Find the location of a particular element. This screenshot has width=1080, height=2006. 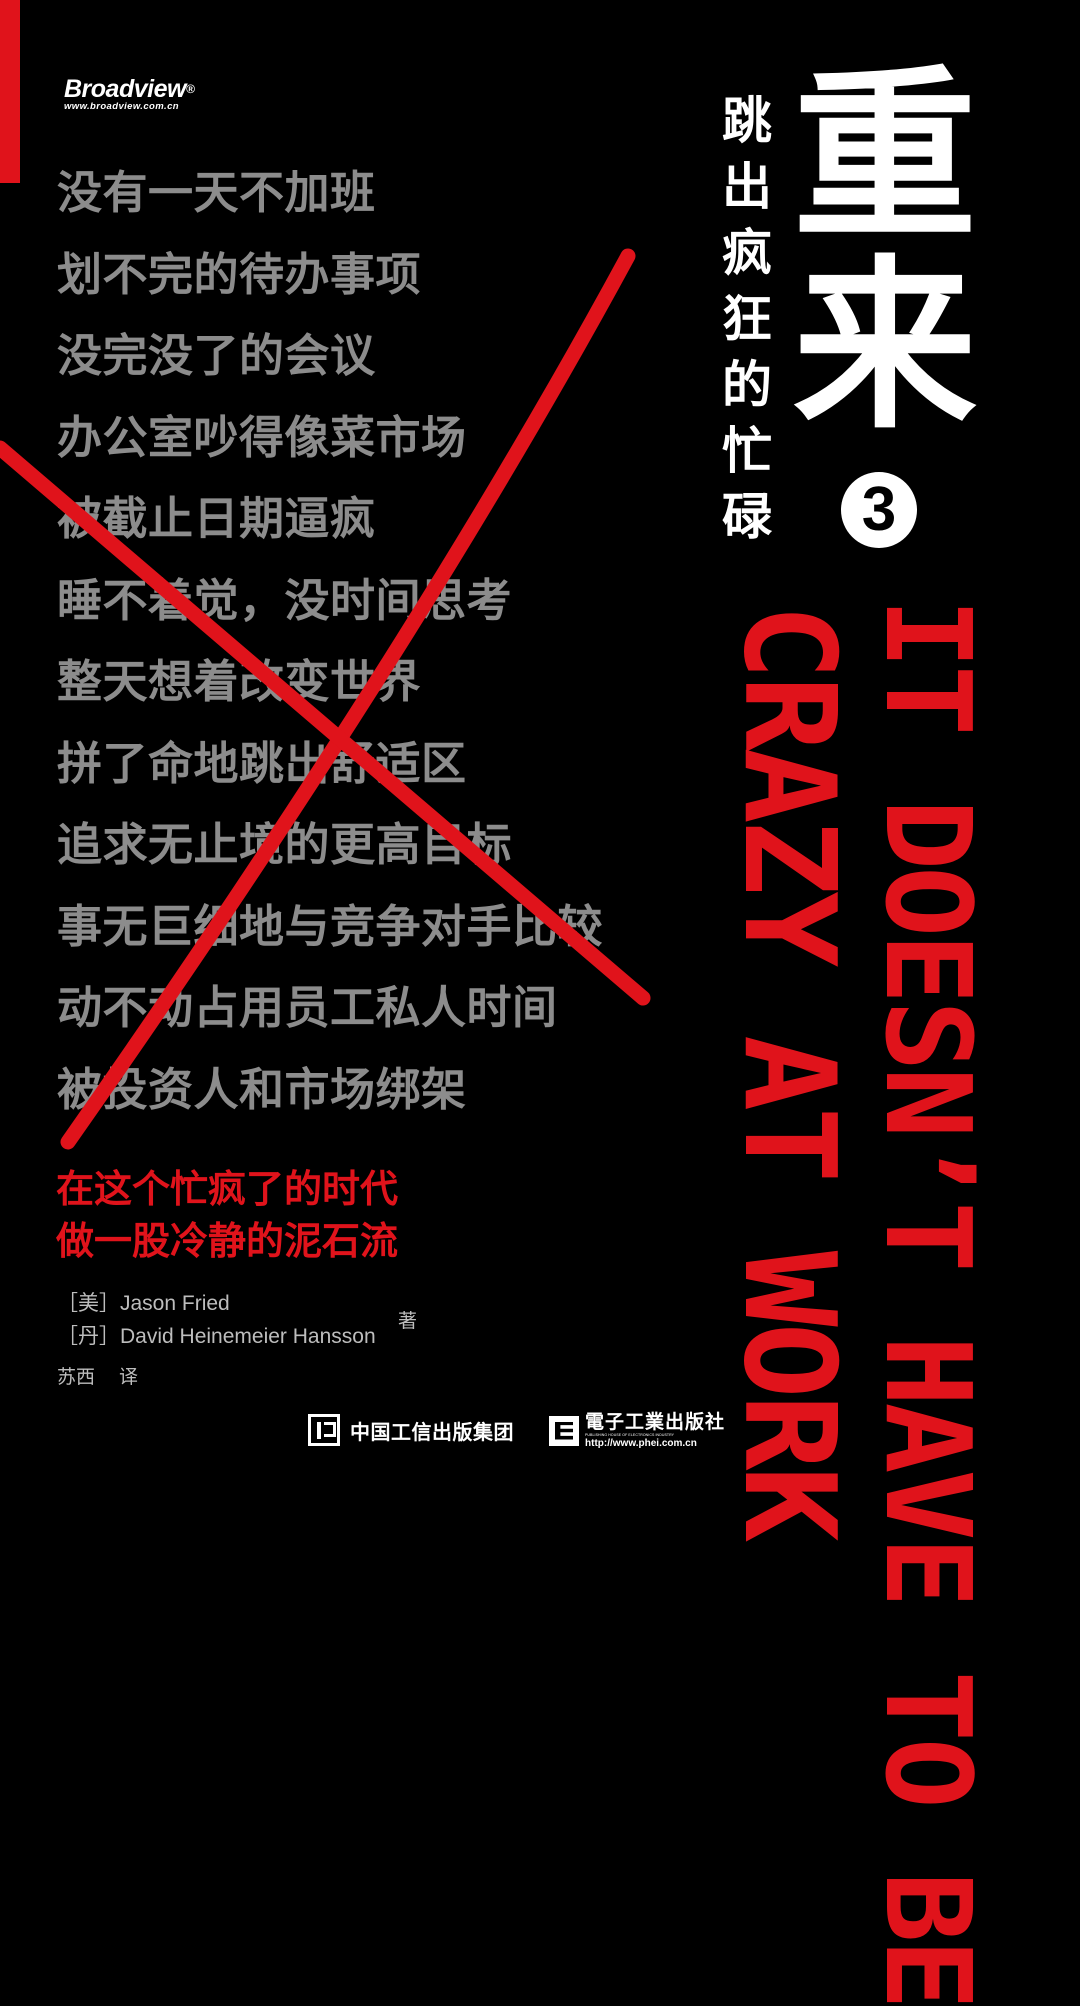

tagline-line: 在这个忙疯了的时代 is located at coordinates (227, 1189).